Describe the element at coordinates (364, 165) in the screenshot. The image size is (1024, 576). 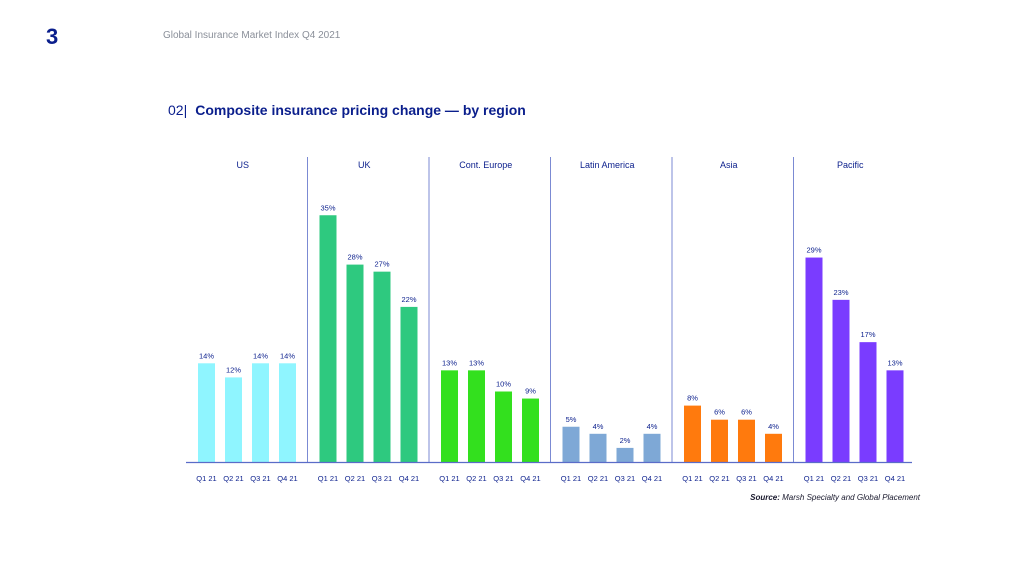
I see `region-label: UK` at that location.